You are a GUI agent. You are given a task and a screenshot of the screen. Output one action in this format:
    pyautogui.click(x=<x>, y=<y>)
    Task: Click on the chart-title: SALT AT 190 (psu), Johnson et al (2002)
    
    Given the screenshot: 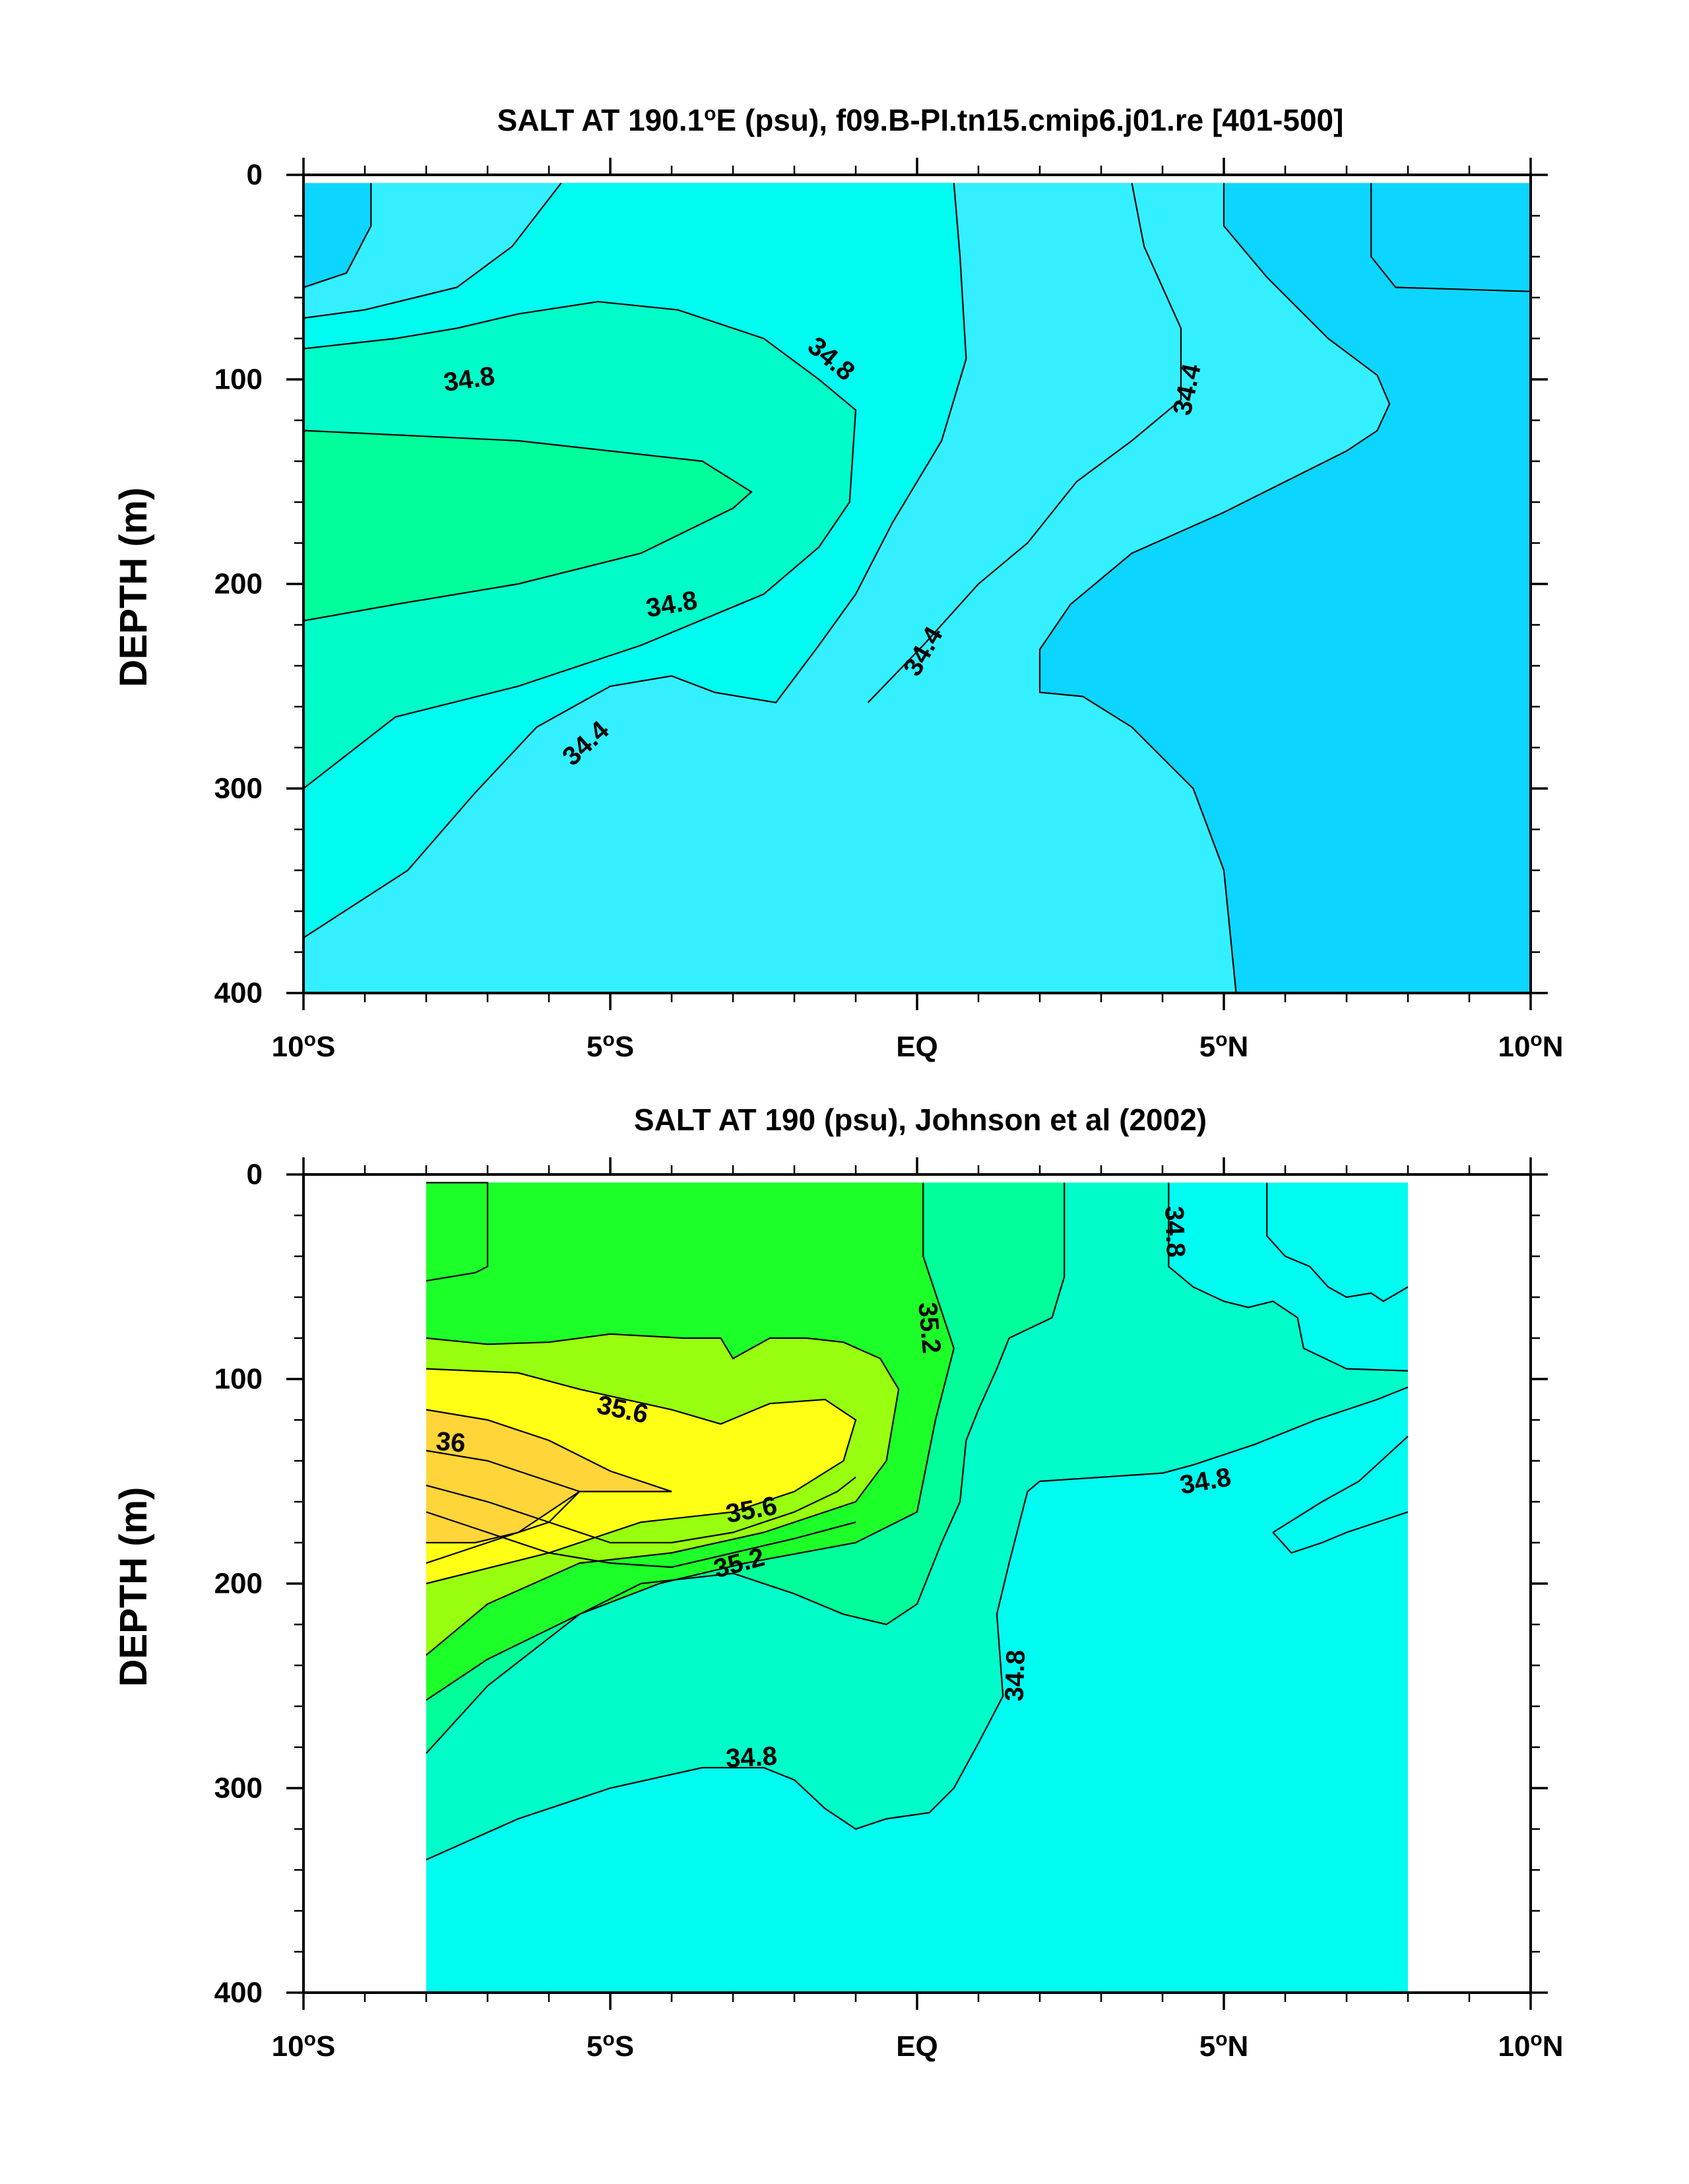 What is the action you would take?
    pyautogui.click(x=921, y=1120)
    